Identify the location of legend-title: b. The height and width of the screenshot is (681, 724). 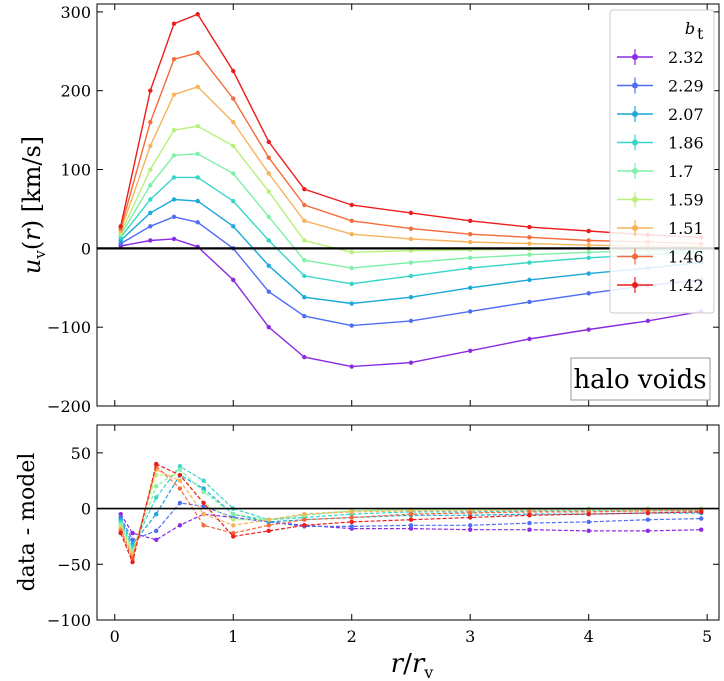
(690, 28).